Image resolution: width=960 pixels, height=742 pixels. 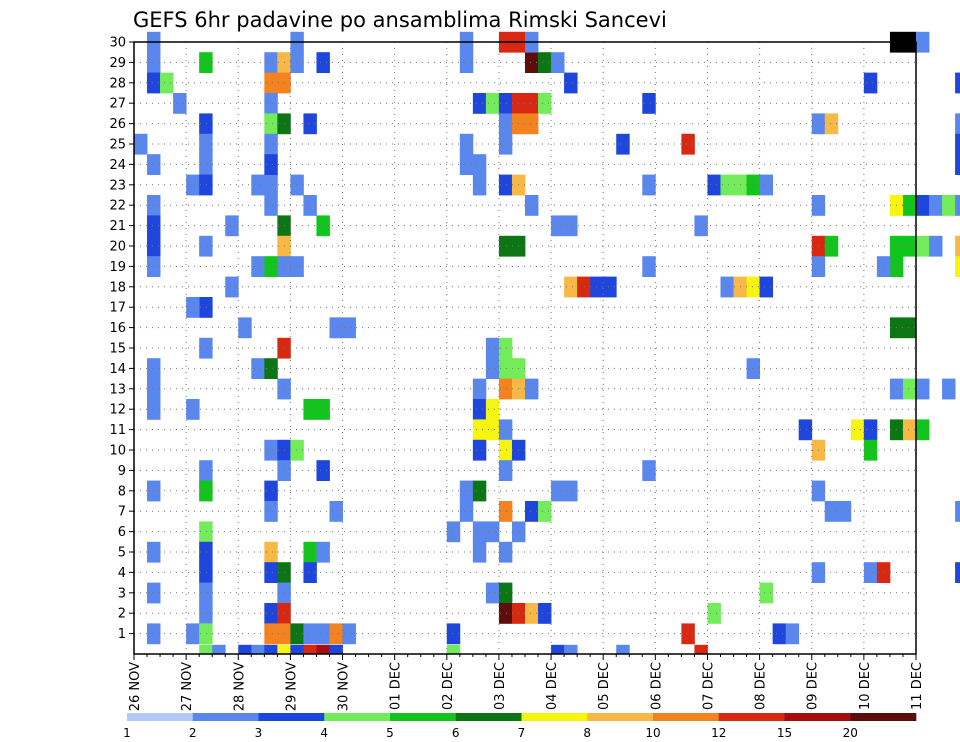 What do you see at coordinates (850, 733) in the screenshot?
I see `colorbar-label: 20` at bounding box center [850, 733].